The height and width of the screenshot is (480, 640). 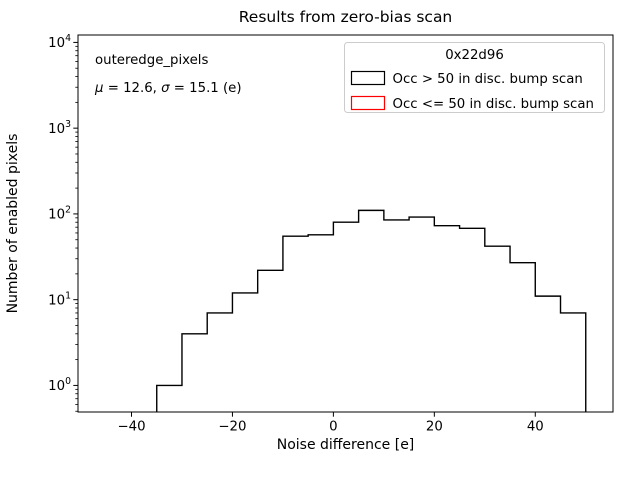 What do you see at coordinates (59, 385) in the screenshot?
I see `y-tick-label: 10⁰` at bounding box center [59, 385].